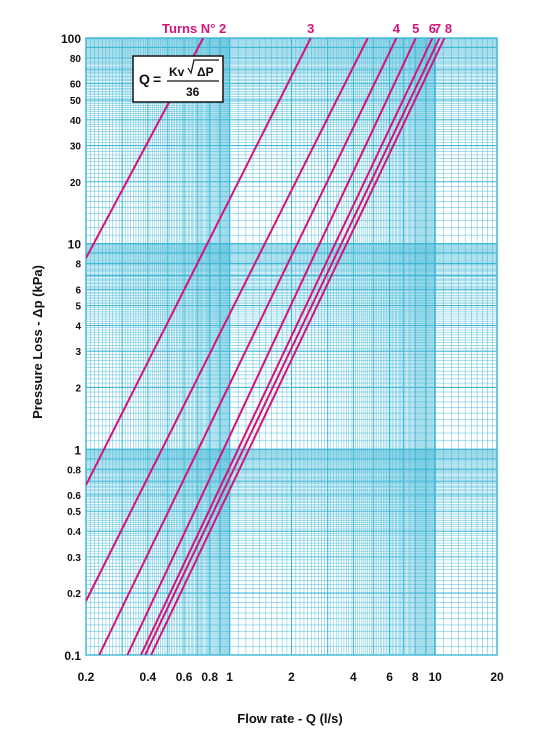 This screenshot has width=547, height=730. I want to click on turn-label: 7, so click(437, 28).